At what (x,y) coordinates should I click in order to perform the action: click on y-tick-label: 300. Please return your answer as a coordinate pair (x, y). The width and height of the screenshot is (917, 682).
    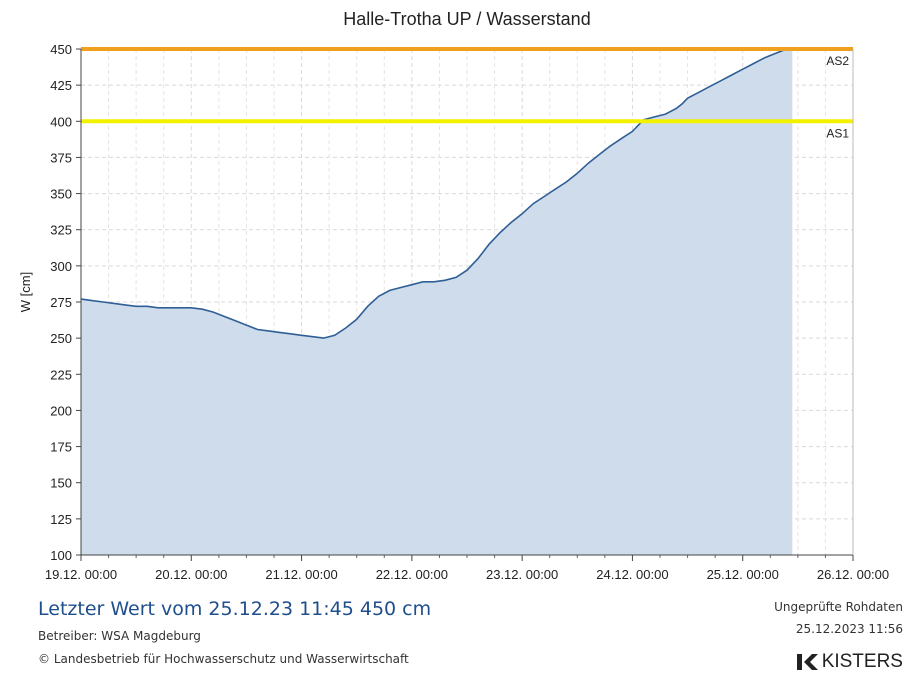
    Looking at the image, I should click on (61, 266).